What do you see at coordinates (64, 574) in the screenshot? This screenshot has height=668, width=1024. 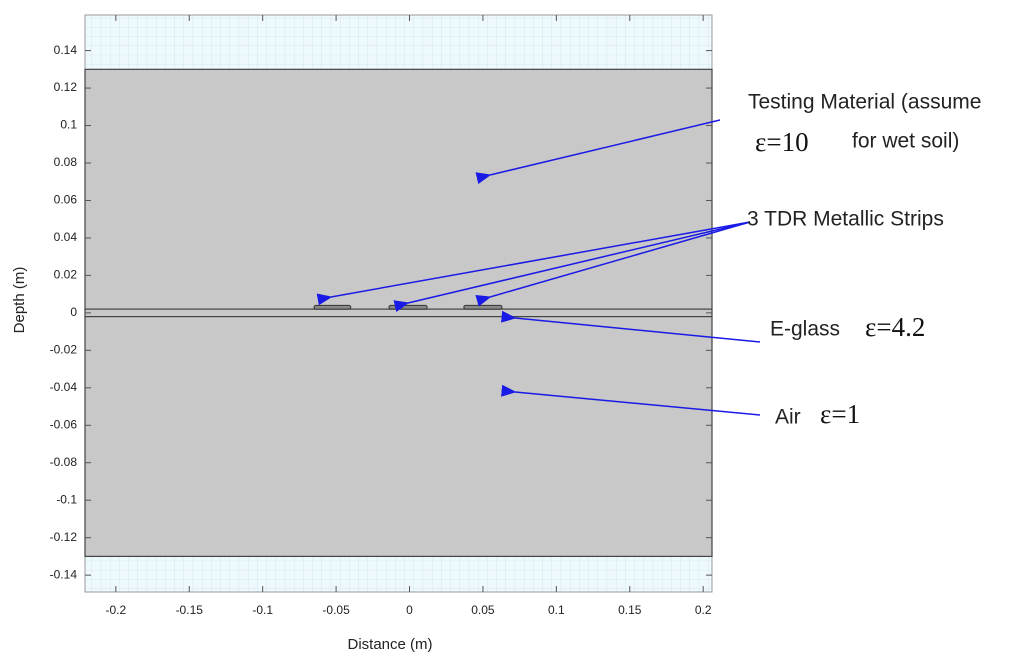 I see `y-tick-label: -0.14` at bounding box center [64, 574].